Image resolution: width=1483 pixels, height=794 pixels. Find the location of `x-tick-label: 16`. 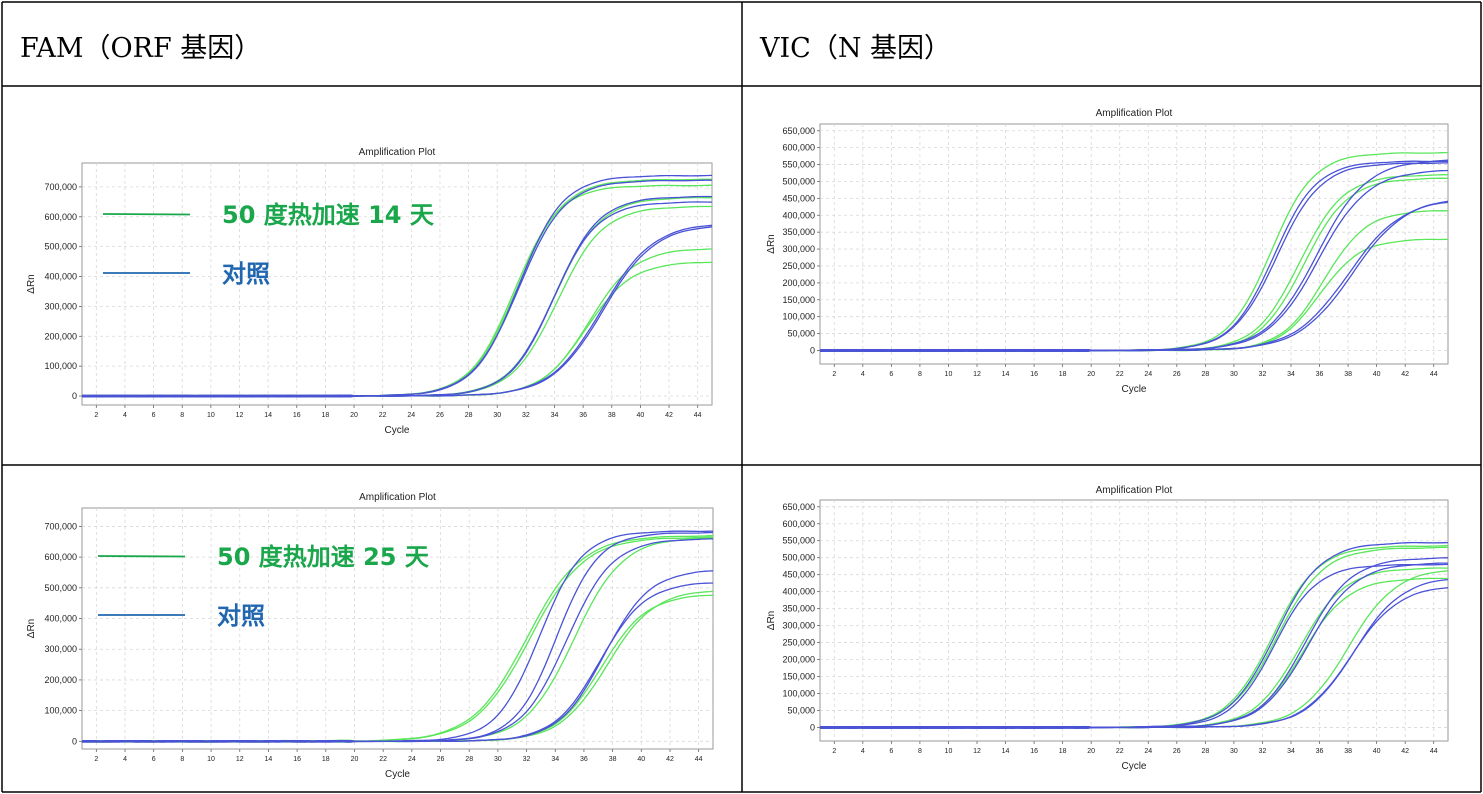

x-tick-label: 16 is located at coordinates (297, 759).